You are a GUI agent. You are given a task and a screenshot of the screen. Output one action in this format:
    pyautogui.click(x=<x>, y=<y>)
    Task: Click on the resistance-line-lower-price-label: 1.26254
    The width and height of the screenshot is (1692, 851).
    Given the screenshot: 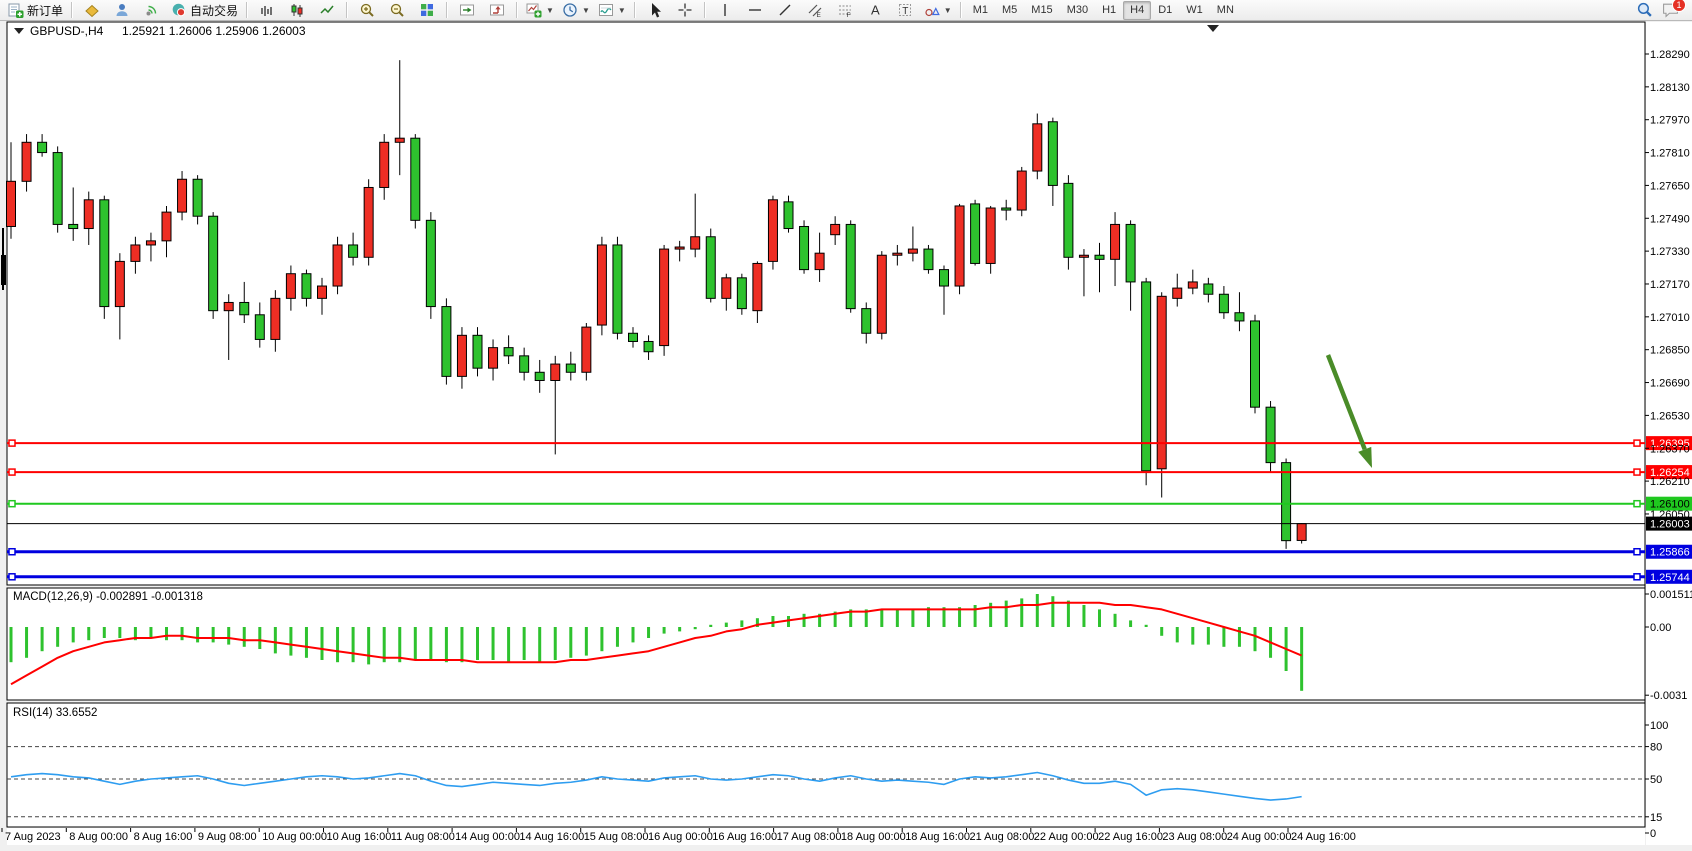 What is the action you would take?
    pyautogui.click(x=1670, y=473)
    